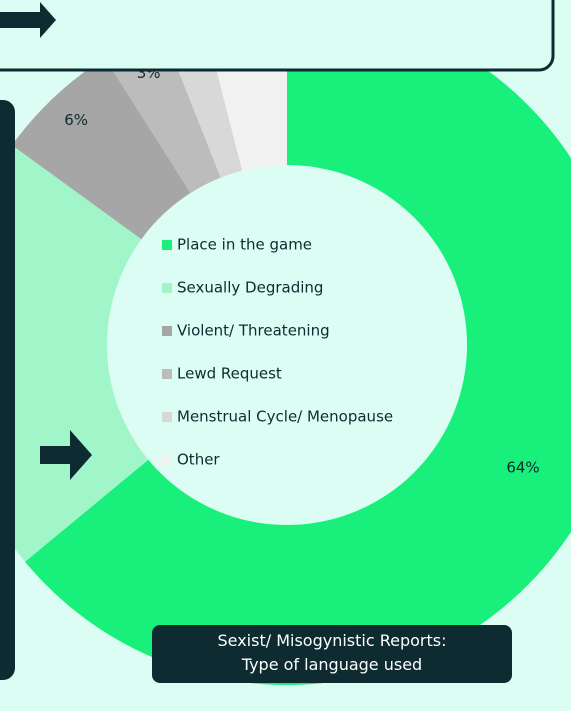 The image size is (571, 711). Describe the element at coordinates (244, 245) in the screenshot. I see `legend-label: Place in the game` at that location.